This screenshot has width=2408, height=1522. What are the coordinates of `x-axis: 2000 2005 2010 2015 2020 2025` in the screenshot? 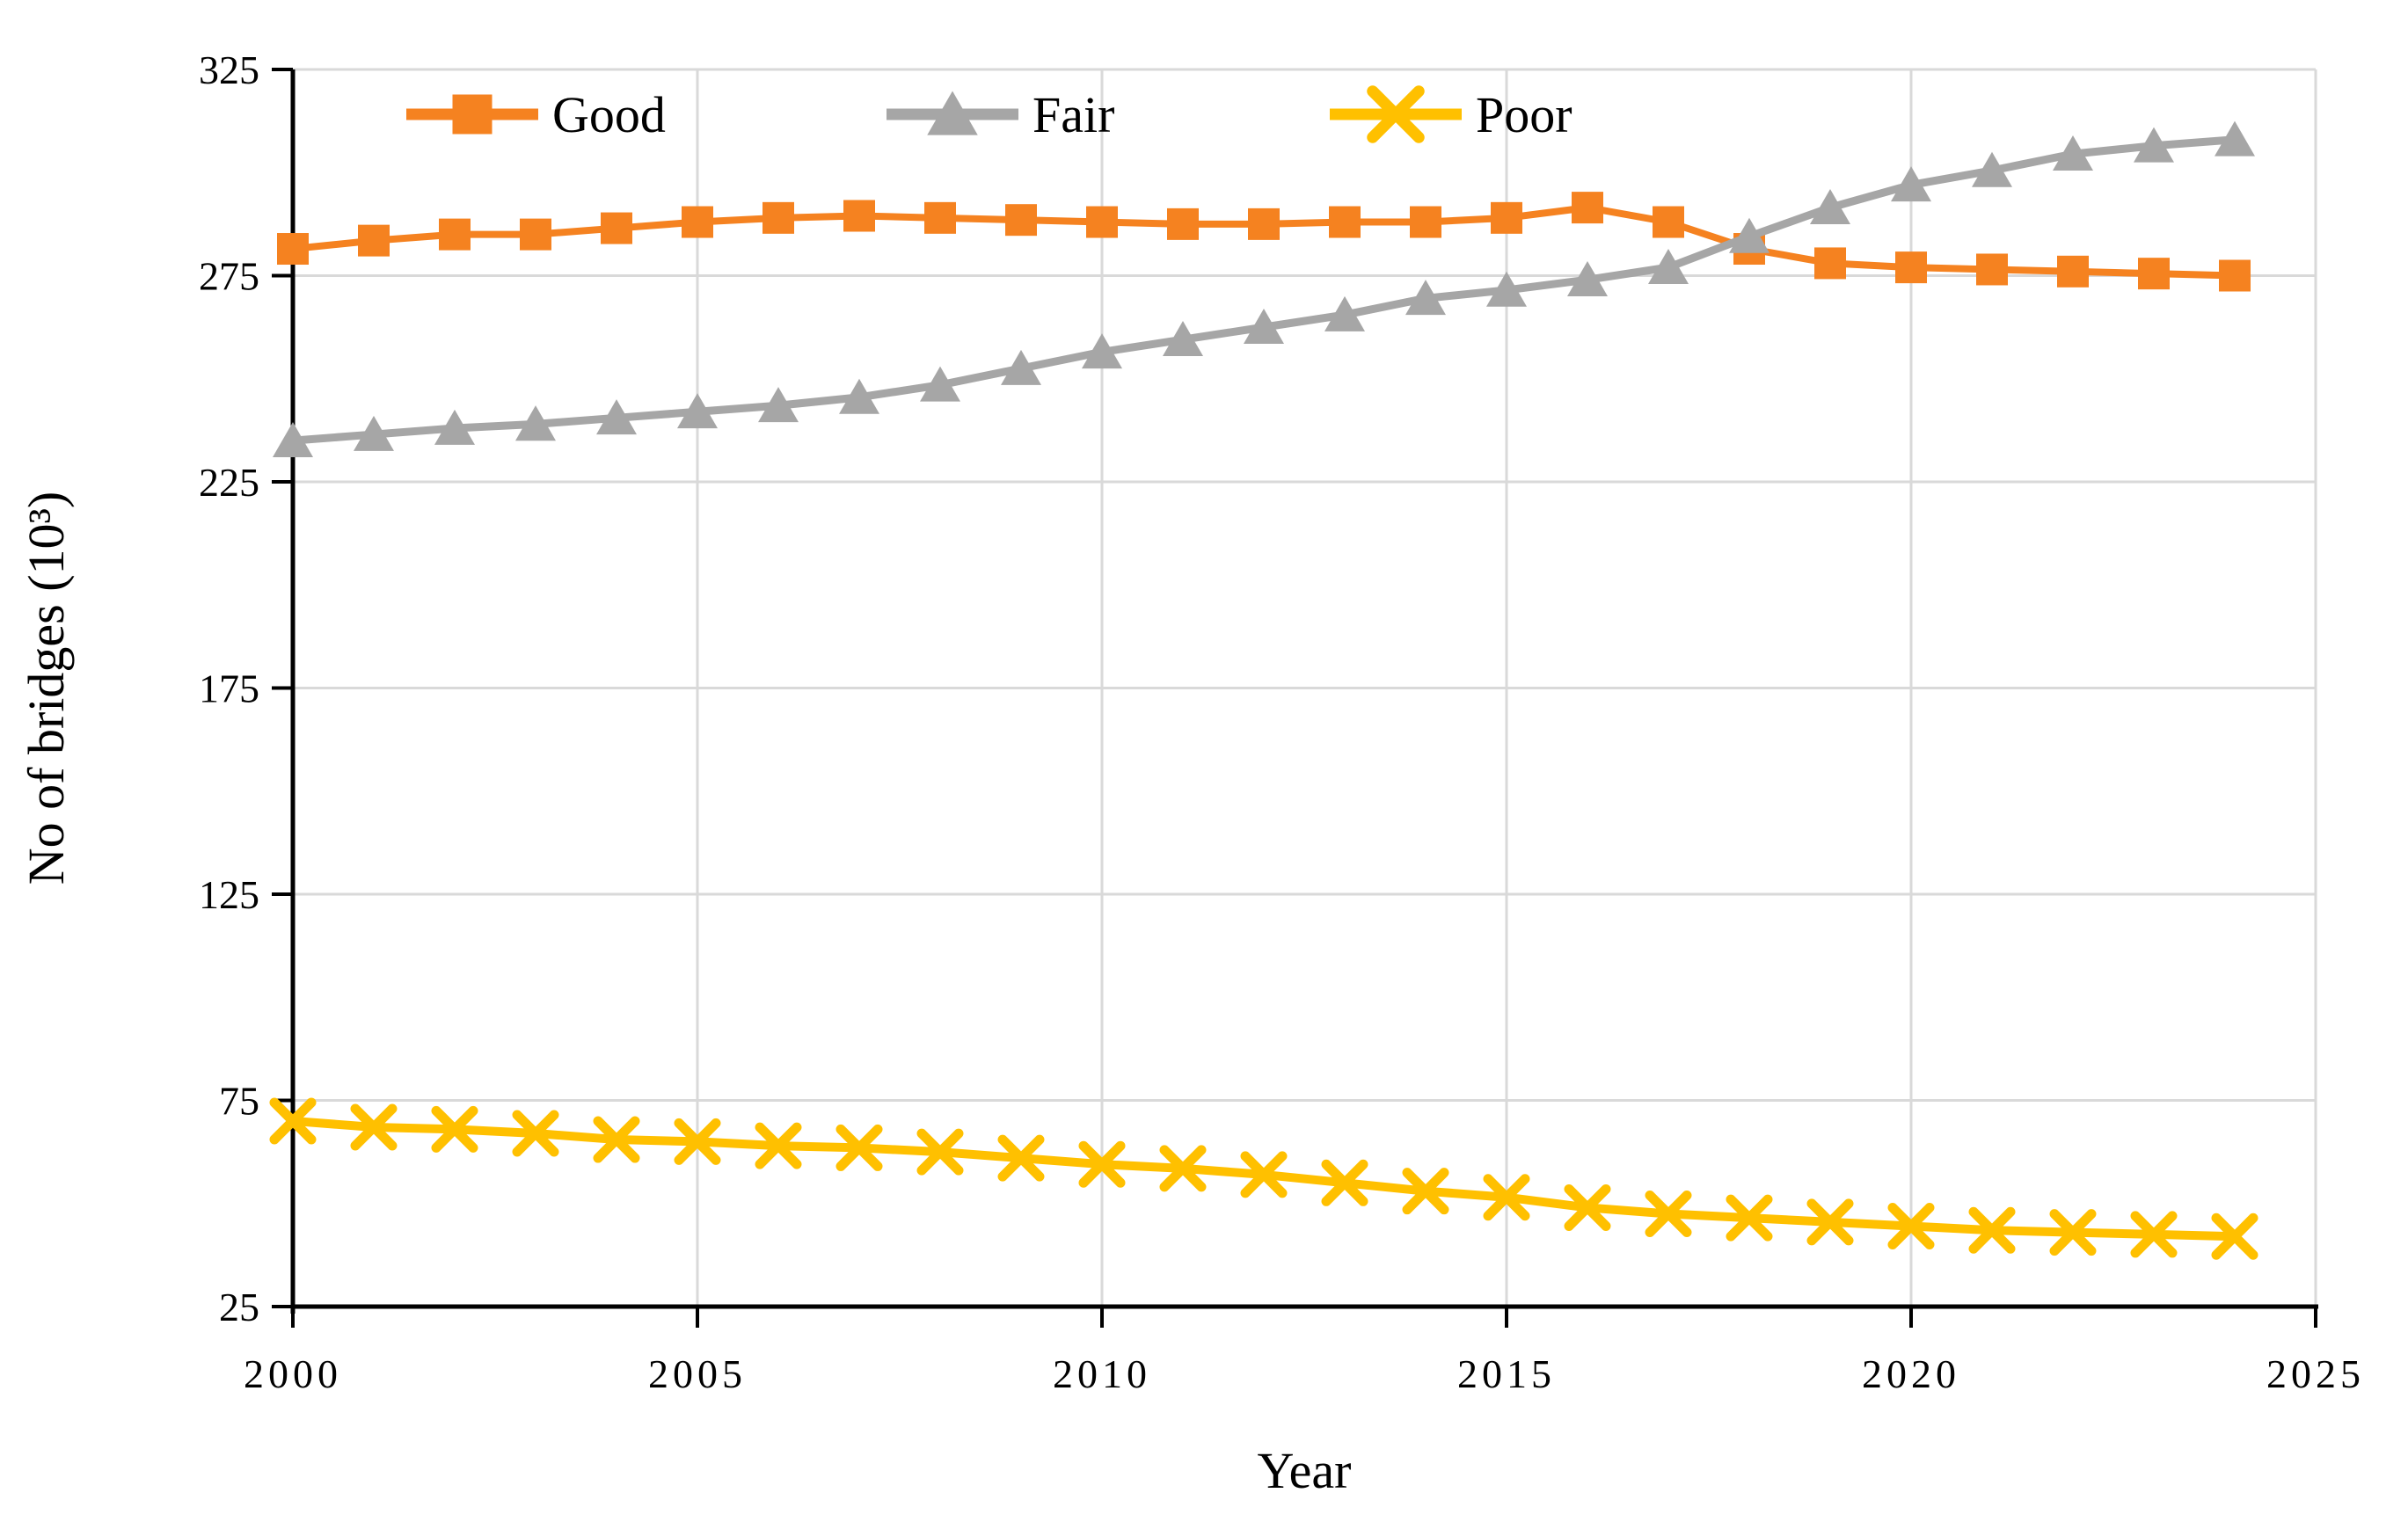 It's located at (1304, 1350).